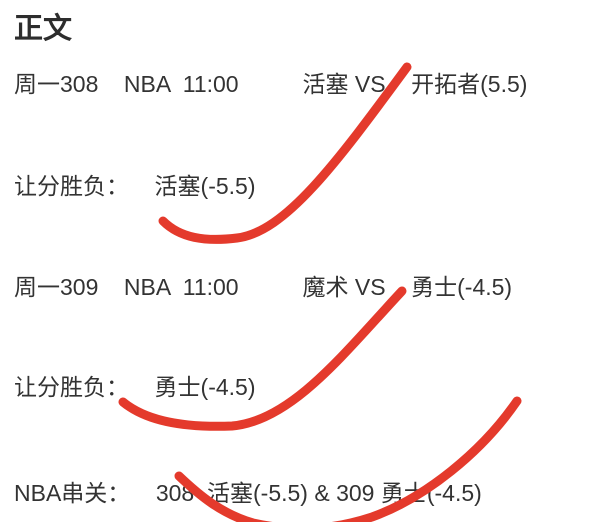 Image resolution: width=613 pixels, height=522 pixels. Describe the element at coordinates (263, 287) in the screenshot. I see `match-line-309: 周一309 NBA 11:00 魔术 VS 勇士(-4.5)` at that location.